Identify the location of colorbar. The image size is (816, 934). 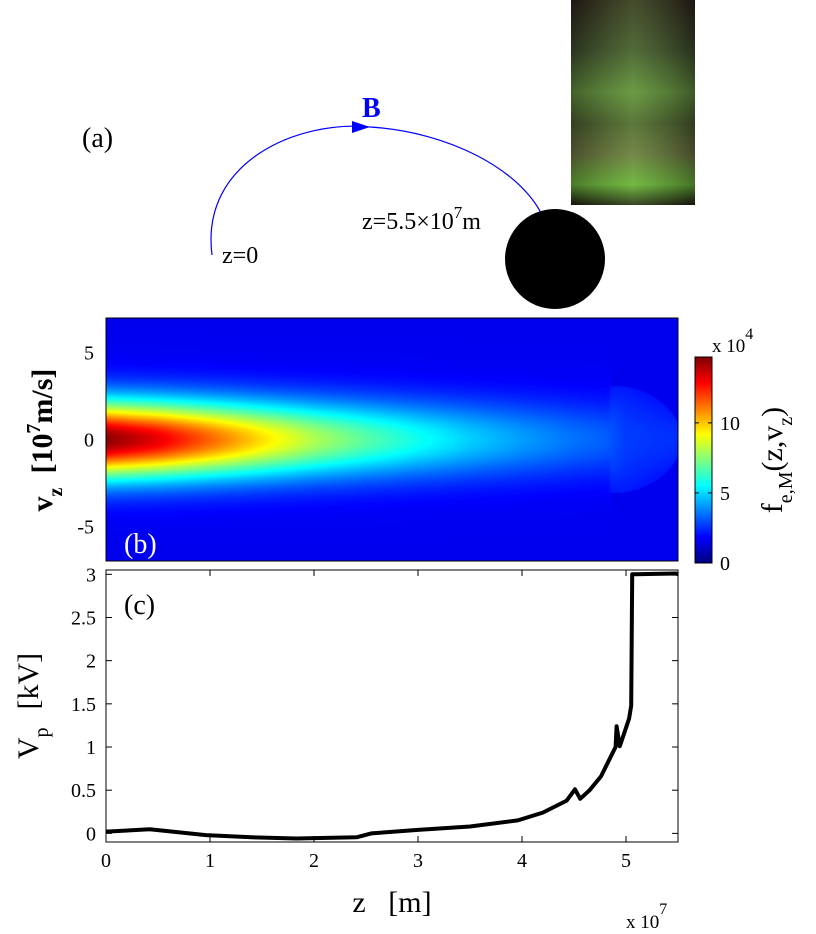
(703, 460).